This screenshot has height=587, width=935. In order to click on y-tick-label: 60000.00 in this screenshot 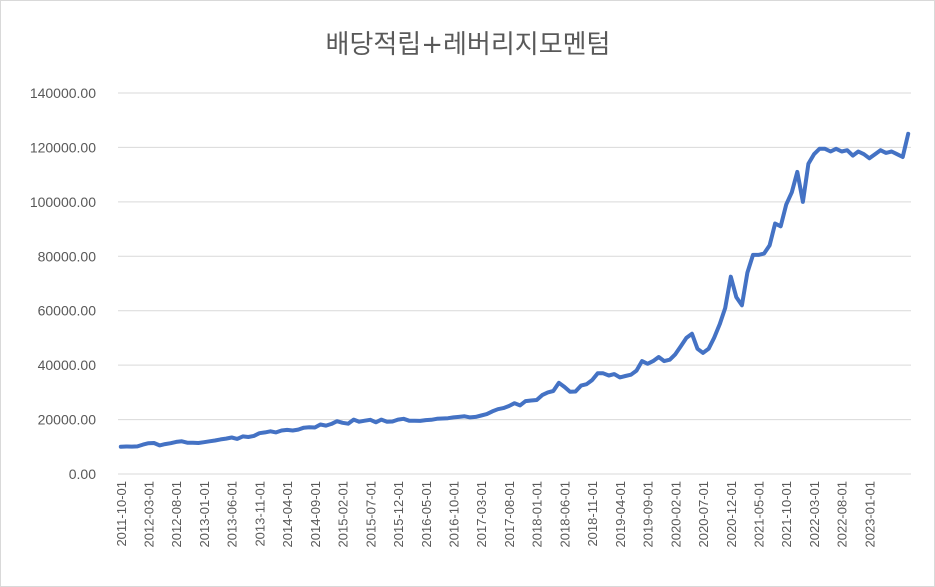, I will do `click(67, 311)`.